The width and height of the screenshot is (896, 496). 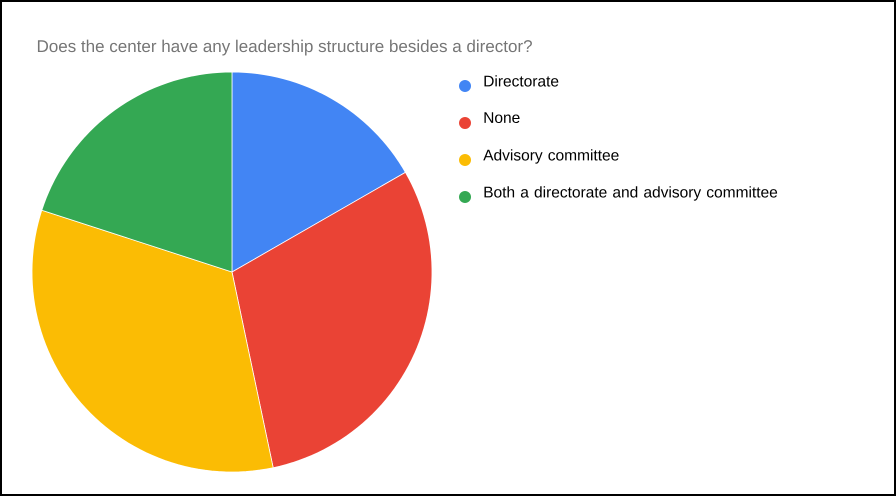 What do you see at coordinates (631, 193) in the screenshot?
I see `legend-label: Both a directorate and advisory committee` at bounding box center [631, 193].